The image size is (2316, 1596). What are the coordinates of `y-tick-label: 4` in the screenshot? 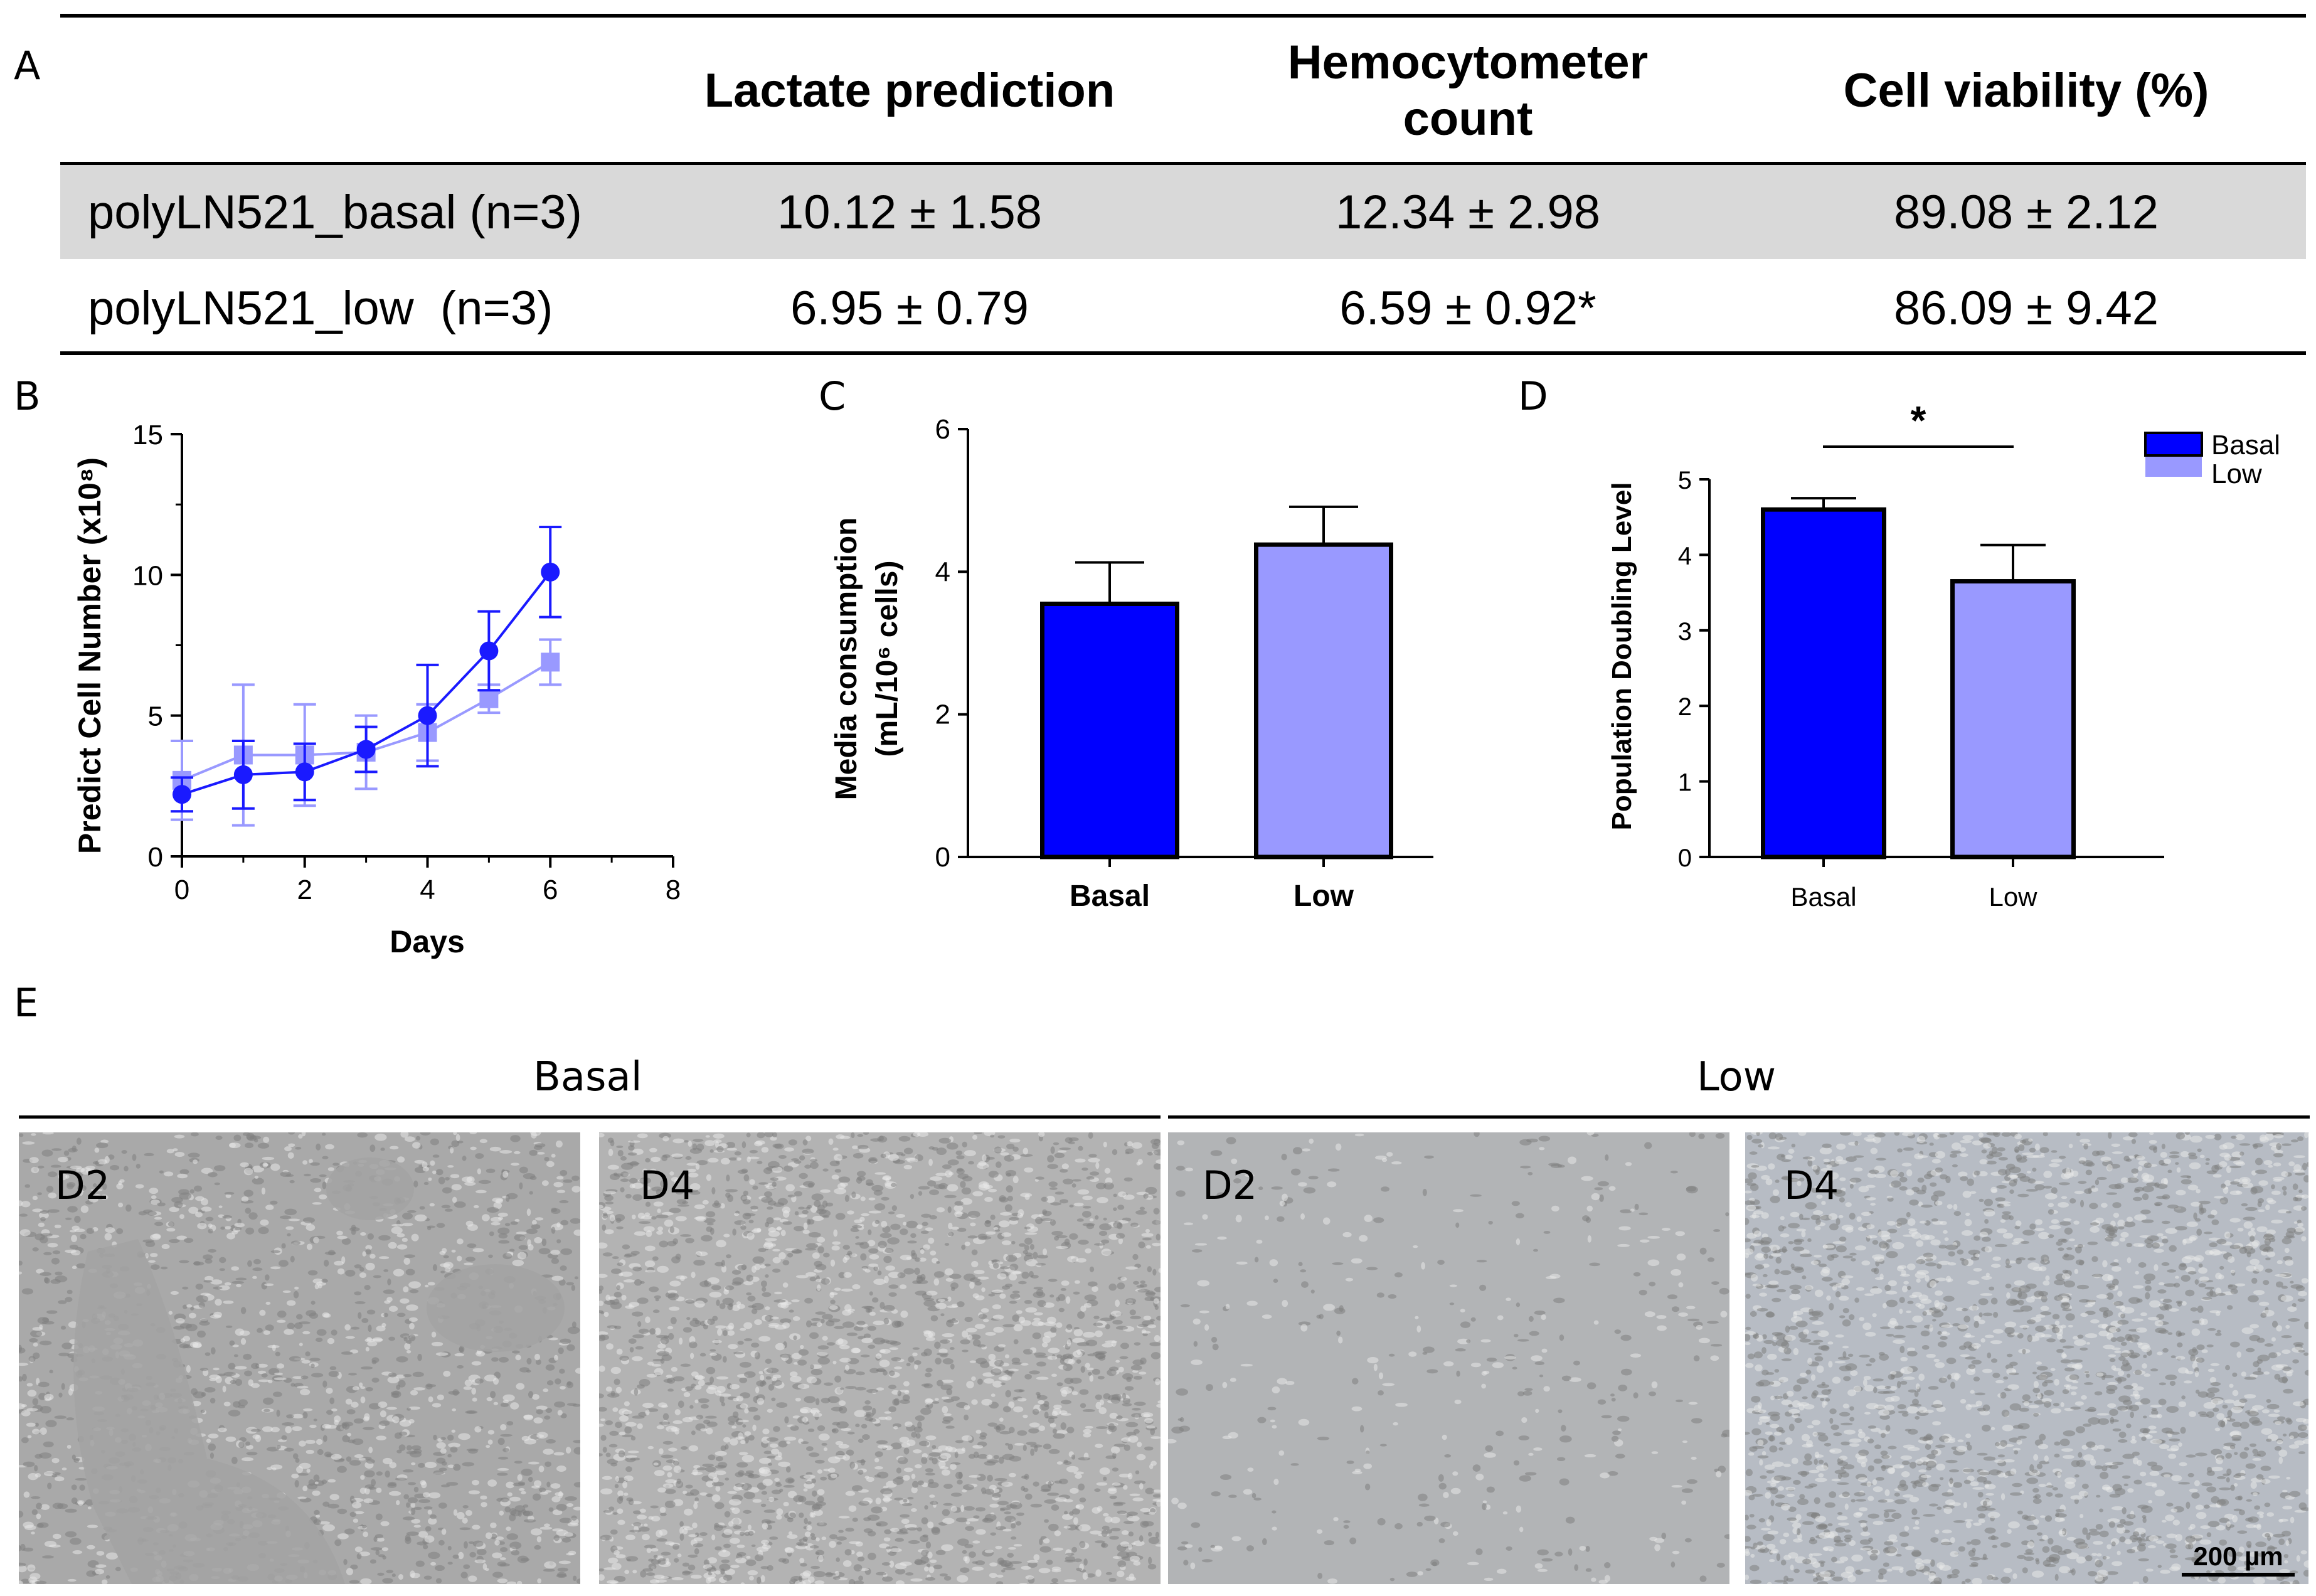 It's located at (942, 571).